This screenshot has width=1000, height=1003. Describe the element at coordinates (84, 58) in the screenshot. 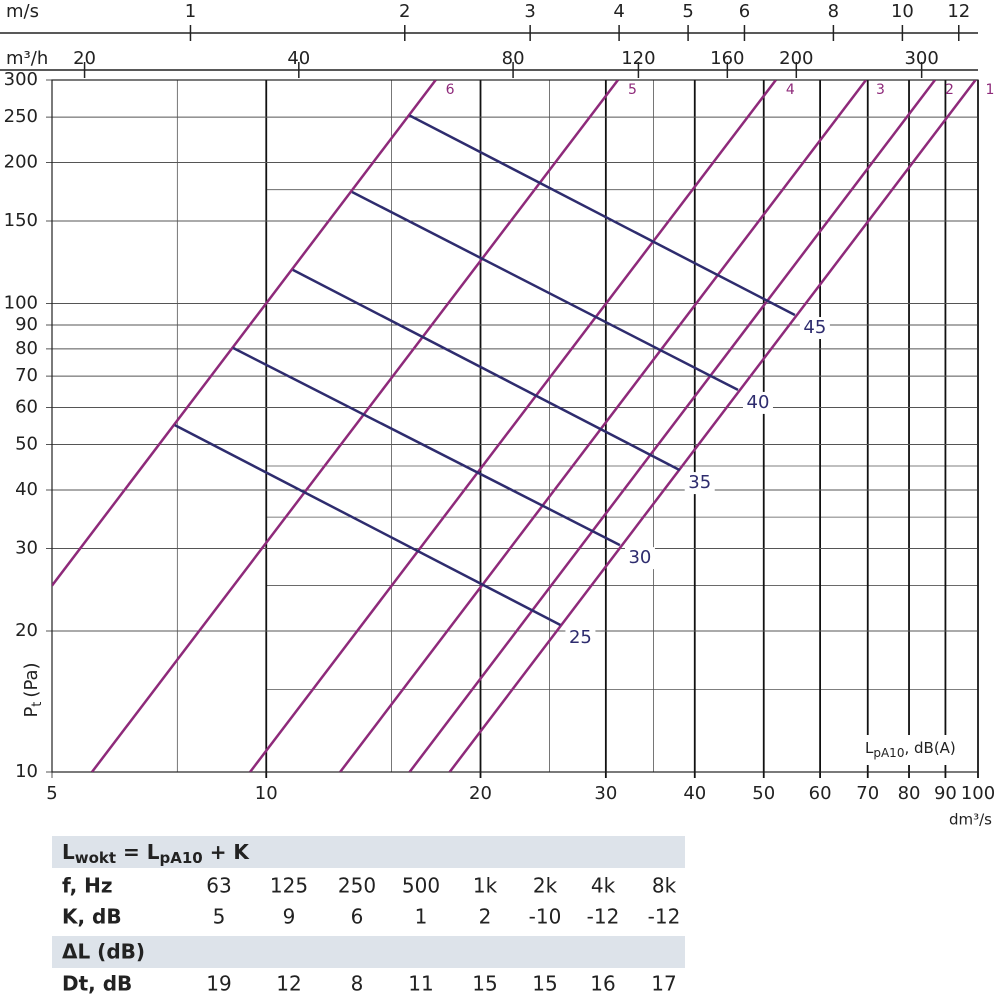

I see `top-tick-label: 20` at that location.